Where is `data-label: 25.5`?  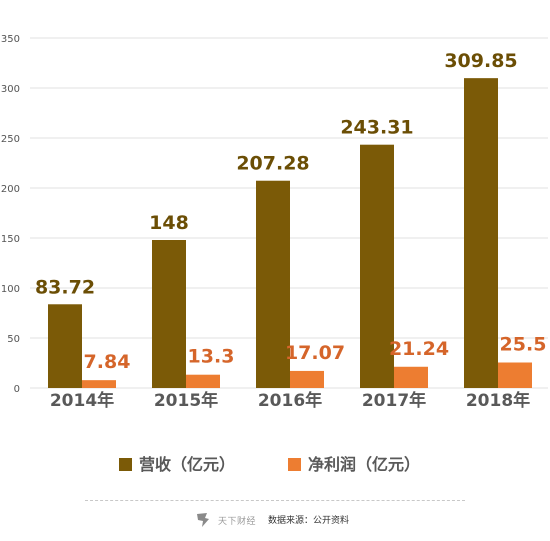
data-label: 25.5 is located at coordinates (523, 345).